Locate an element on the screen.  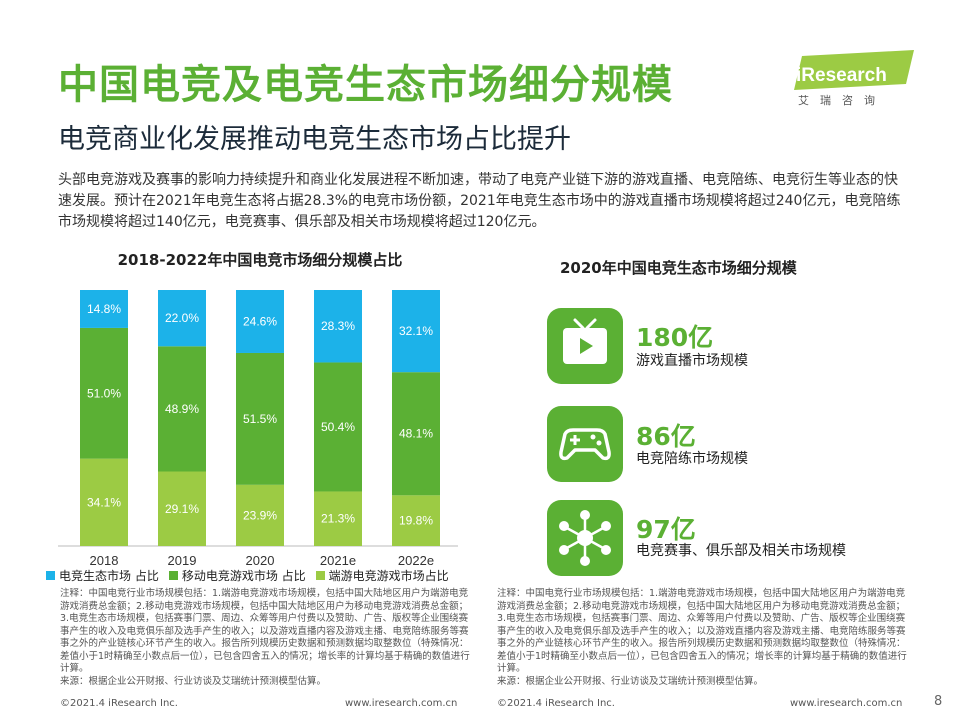
legend-item-ecosystem: 电竞生态市场 占比 is located at coordinates (102, 575).